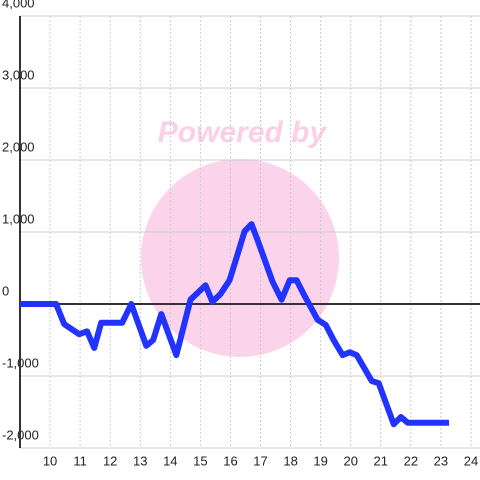 The height and width of the screenshot is (480, 480). I want to click on x-tick-label: 10, so click(50, 460).